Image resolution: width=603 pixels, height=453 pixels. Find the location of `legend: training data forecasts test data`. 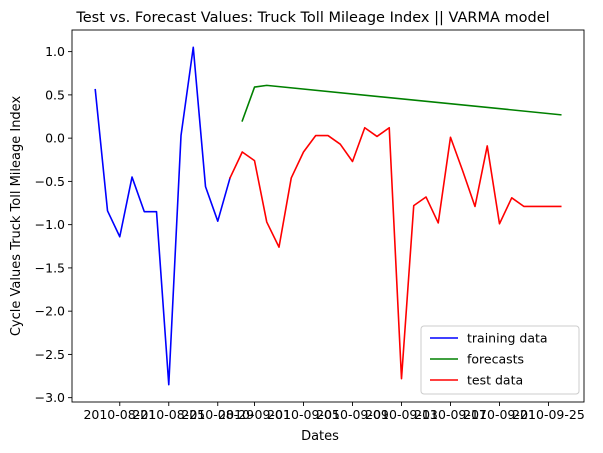

legend: training data forecasts test data is located at coordinates (500, 360).